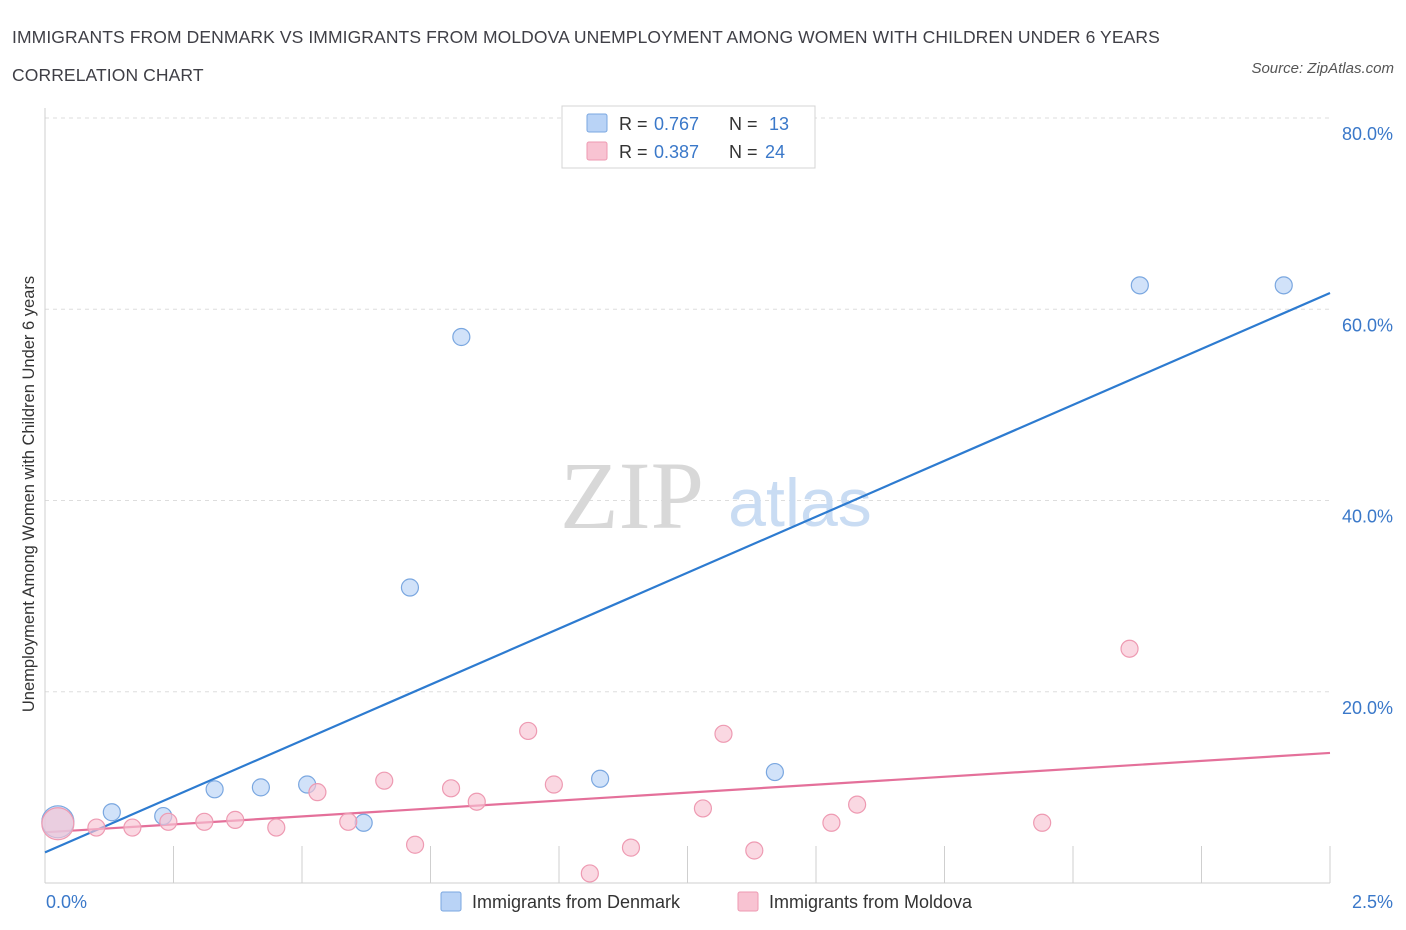 The height and width of the screenshot is (930, 1406). I want to click on stats-legend-n-value-2: 24, so click(775, 152).